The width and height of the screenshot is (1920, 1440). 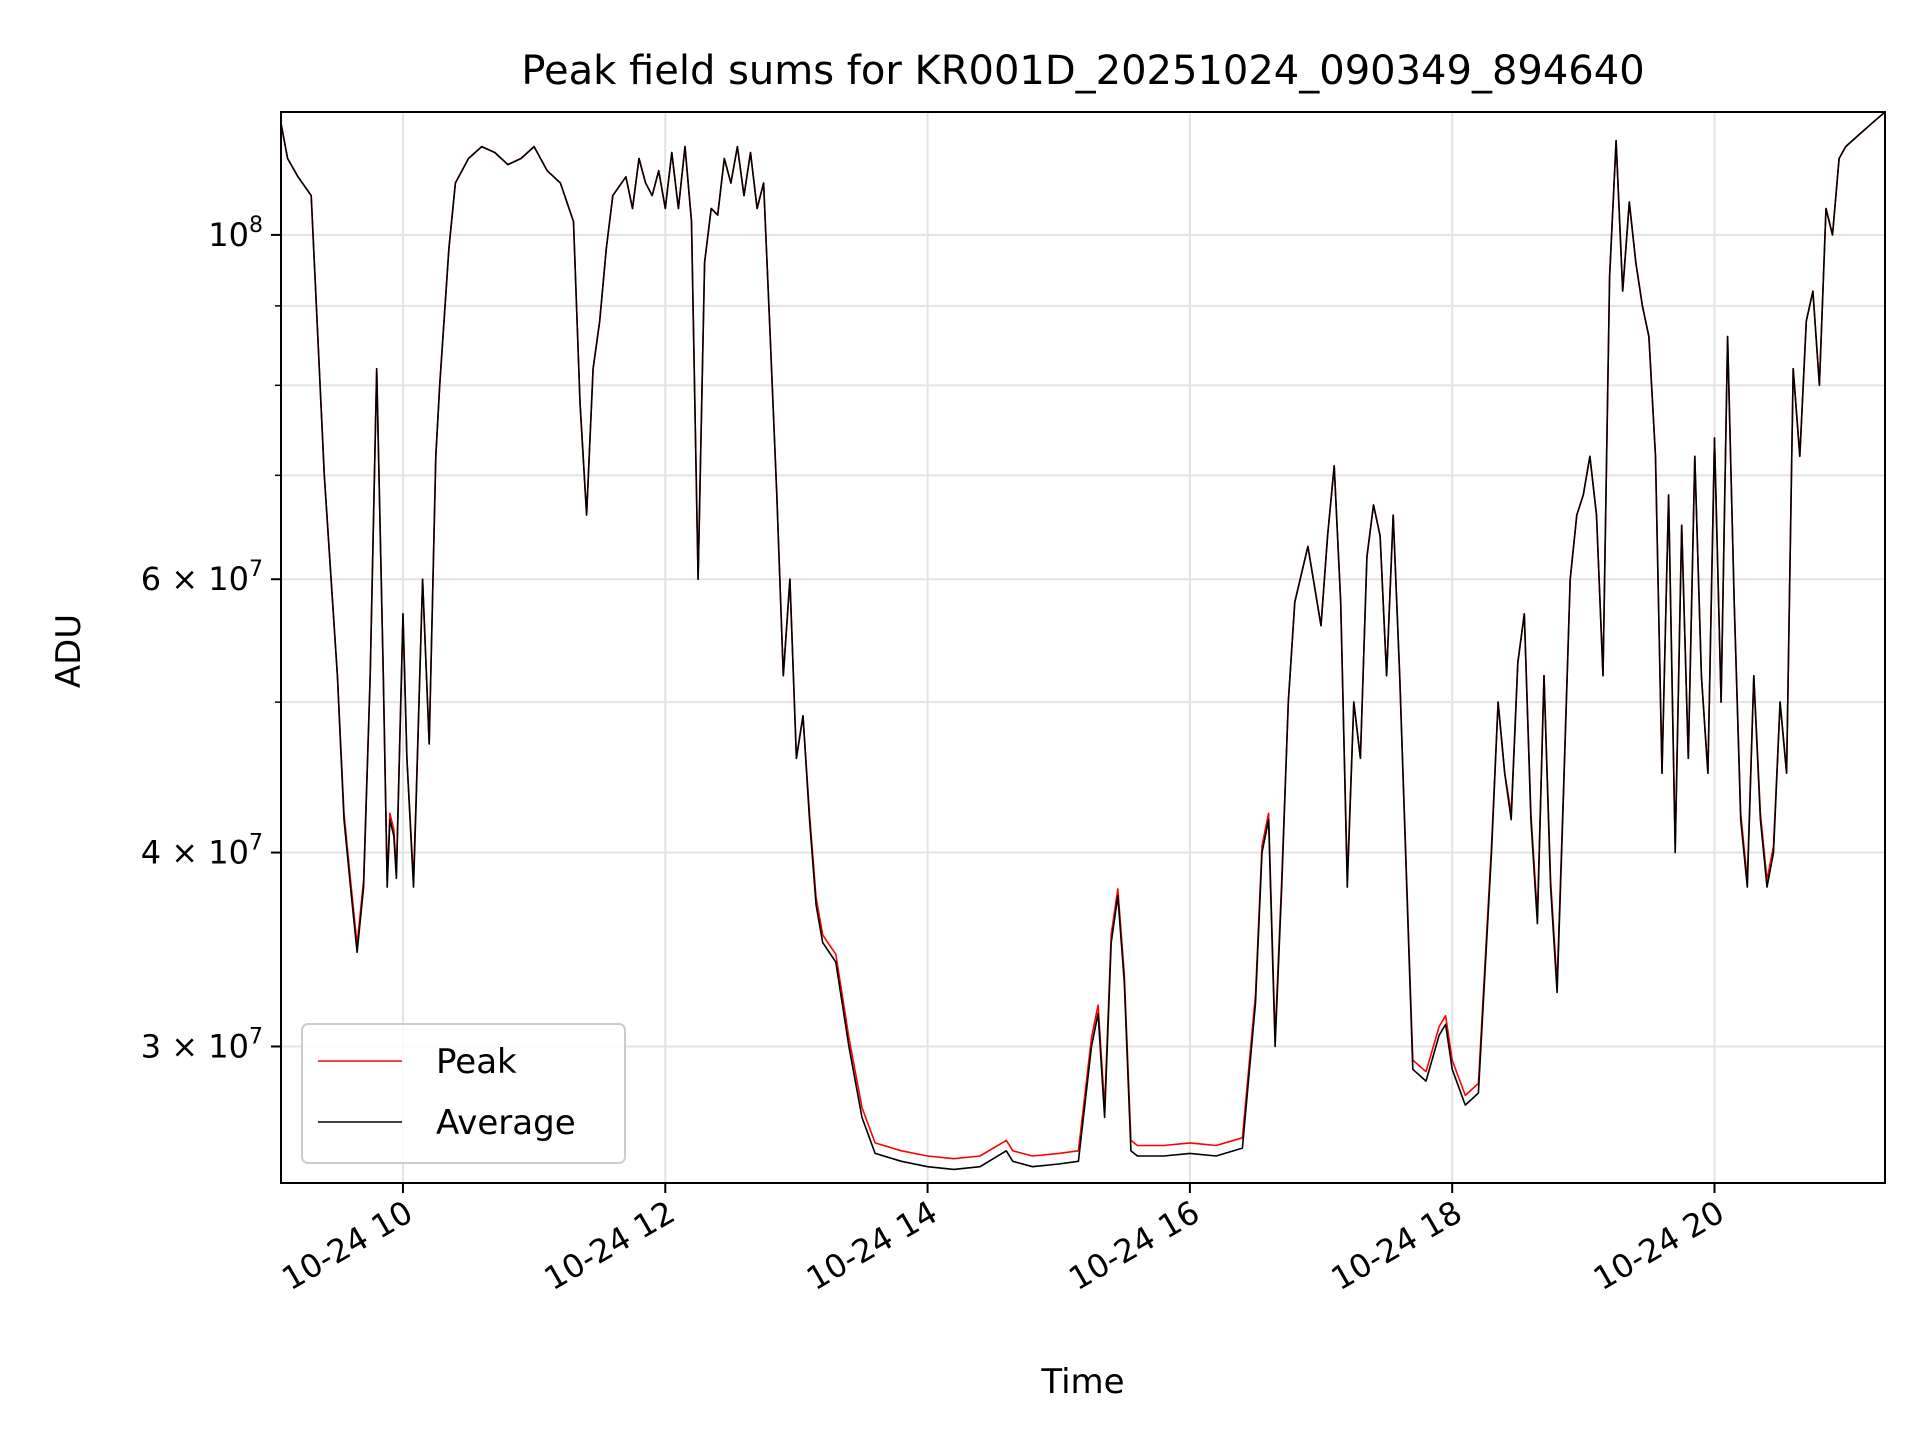 I want to click on y-tick-label: 6 × 107, so click(x=202, y=577).